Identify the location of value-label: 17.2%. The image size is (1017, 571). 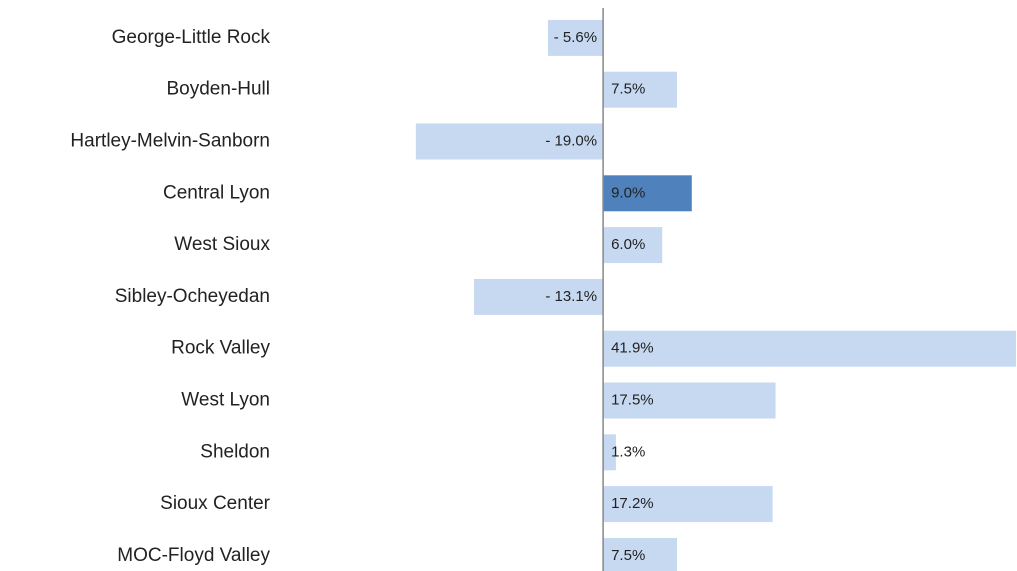
(632, 503).